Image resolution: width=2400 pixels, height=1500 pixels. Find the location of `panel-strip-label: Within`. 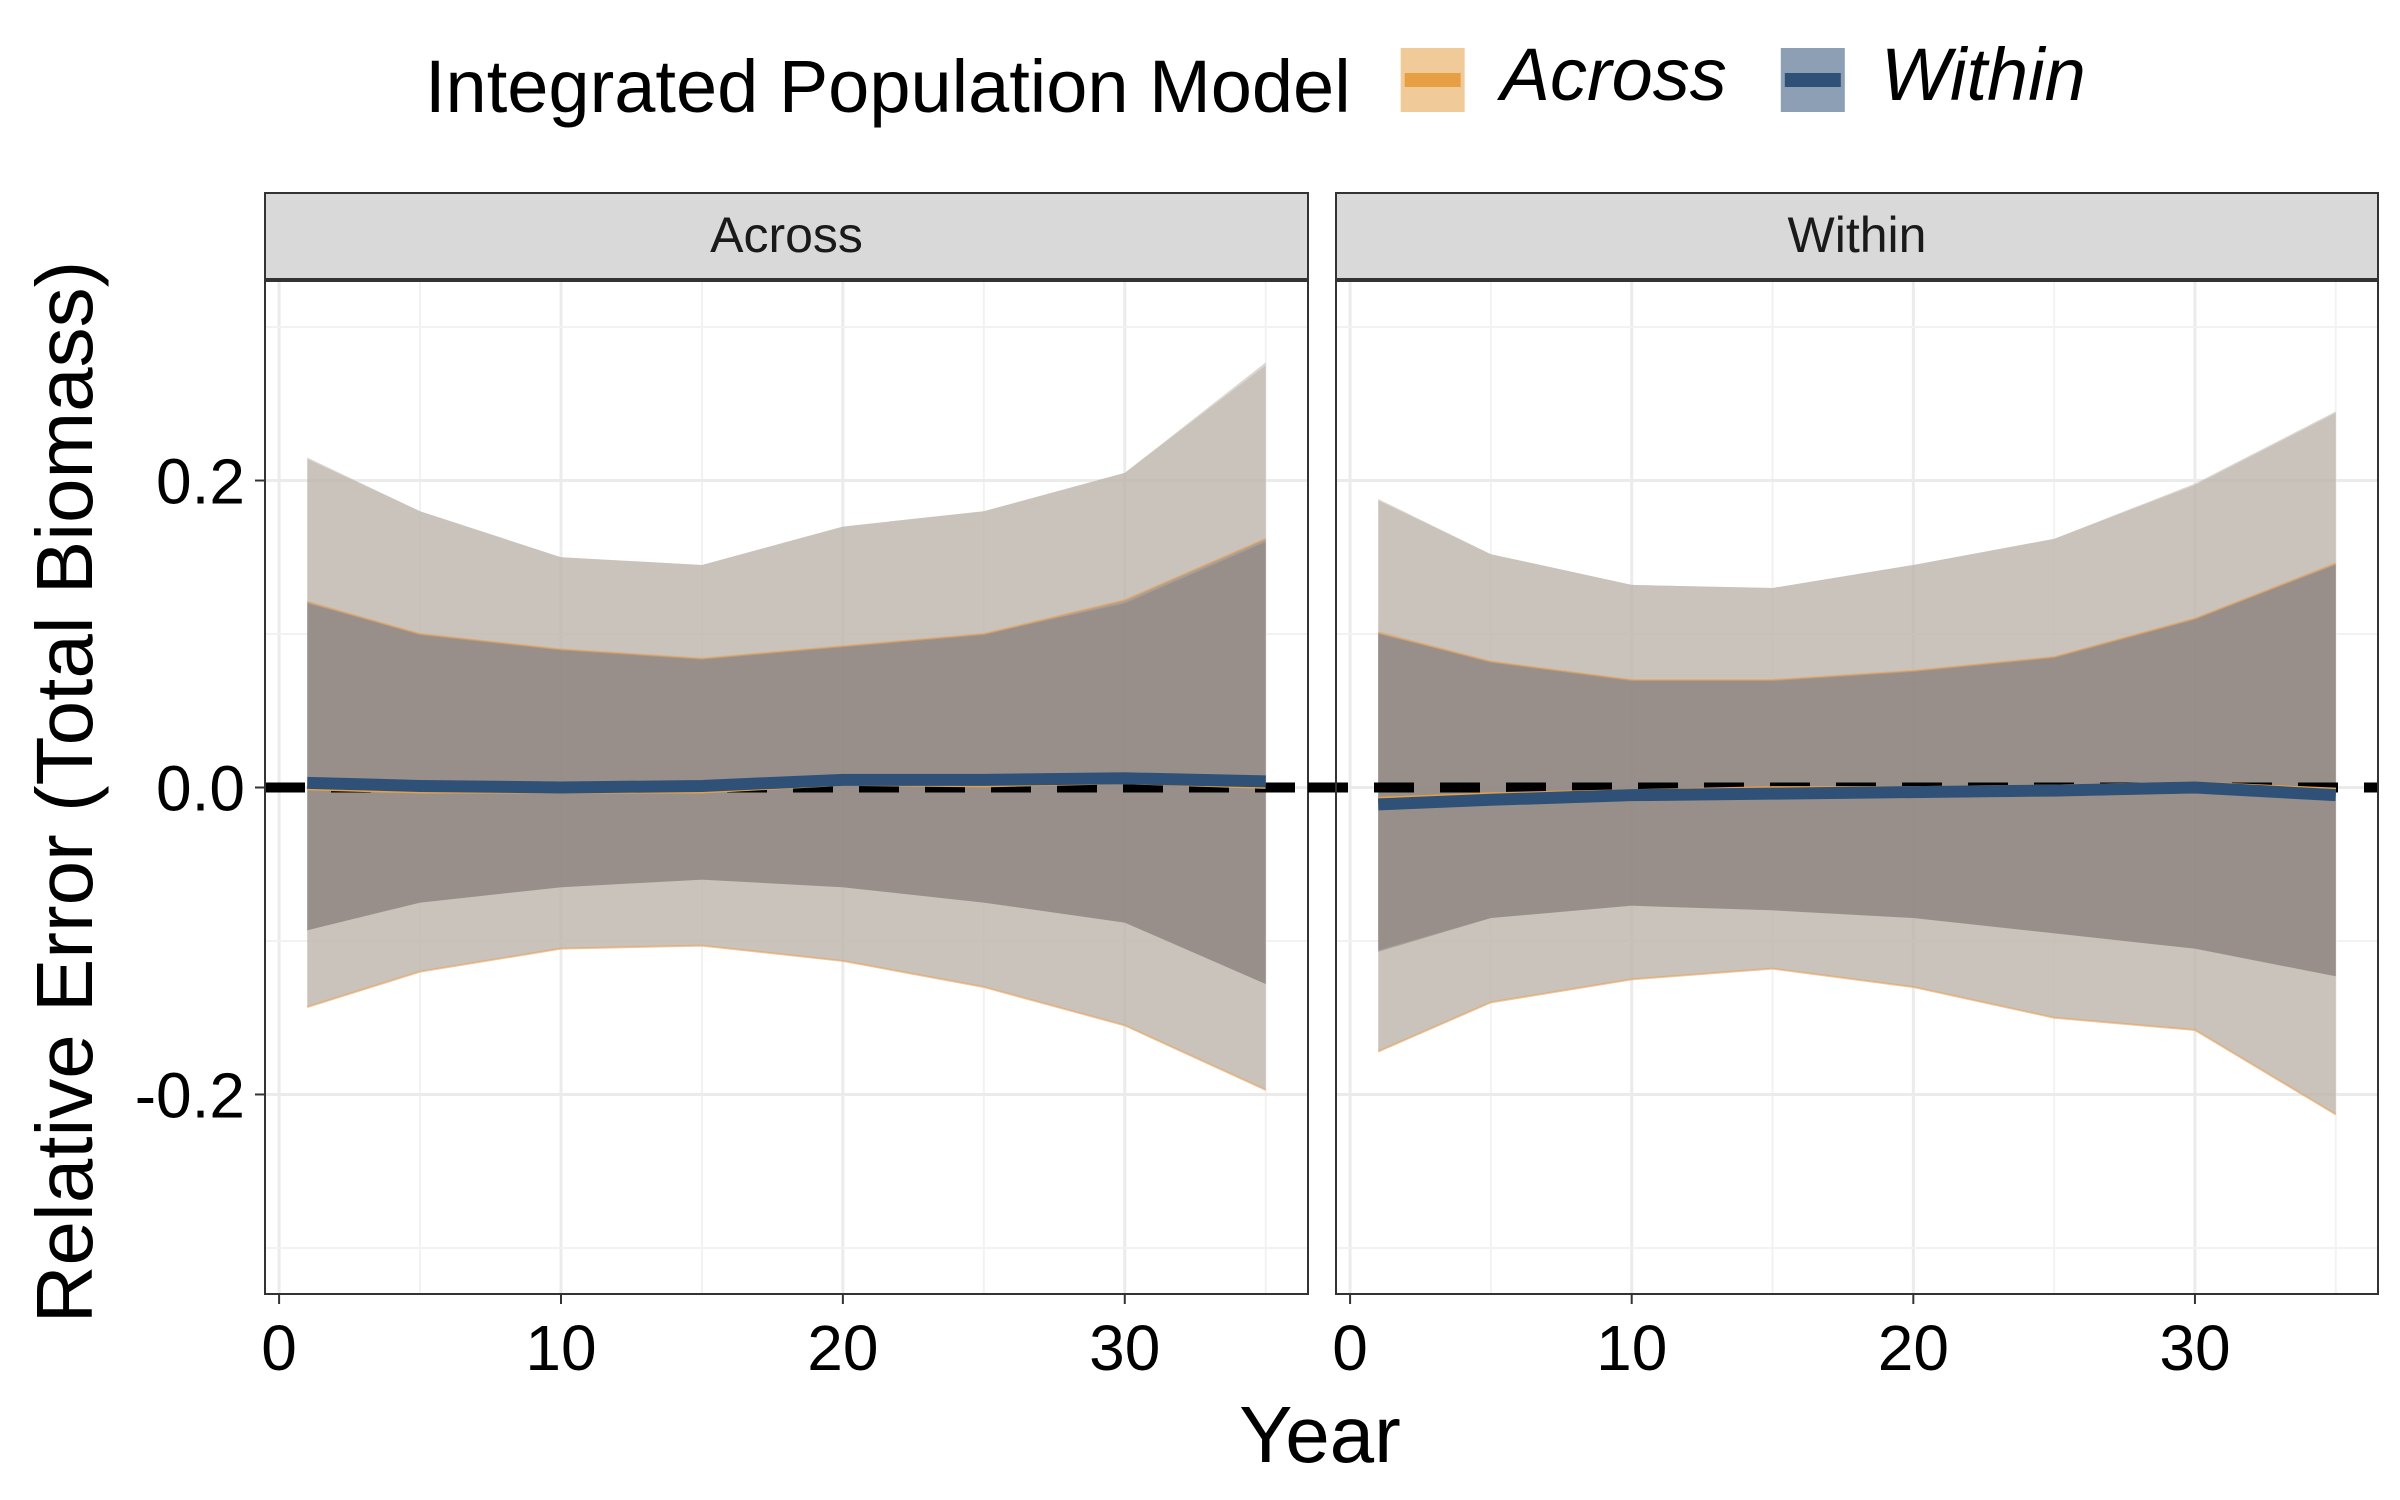

panel-strip-label: Within is located at coordinates (1857, 235).